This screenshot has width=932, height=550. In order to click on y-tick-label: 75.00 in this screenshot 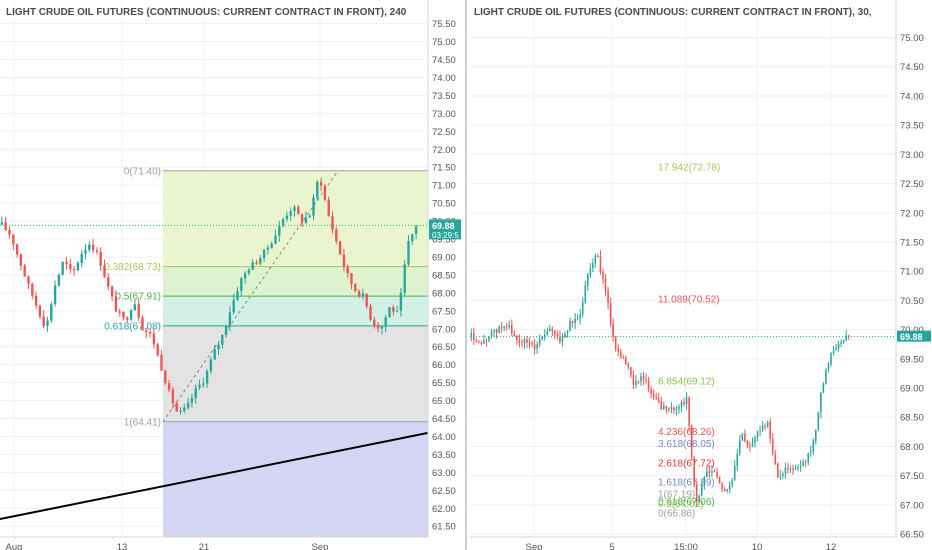, I will do `click(912, 38)`.